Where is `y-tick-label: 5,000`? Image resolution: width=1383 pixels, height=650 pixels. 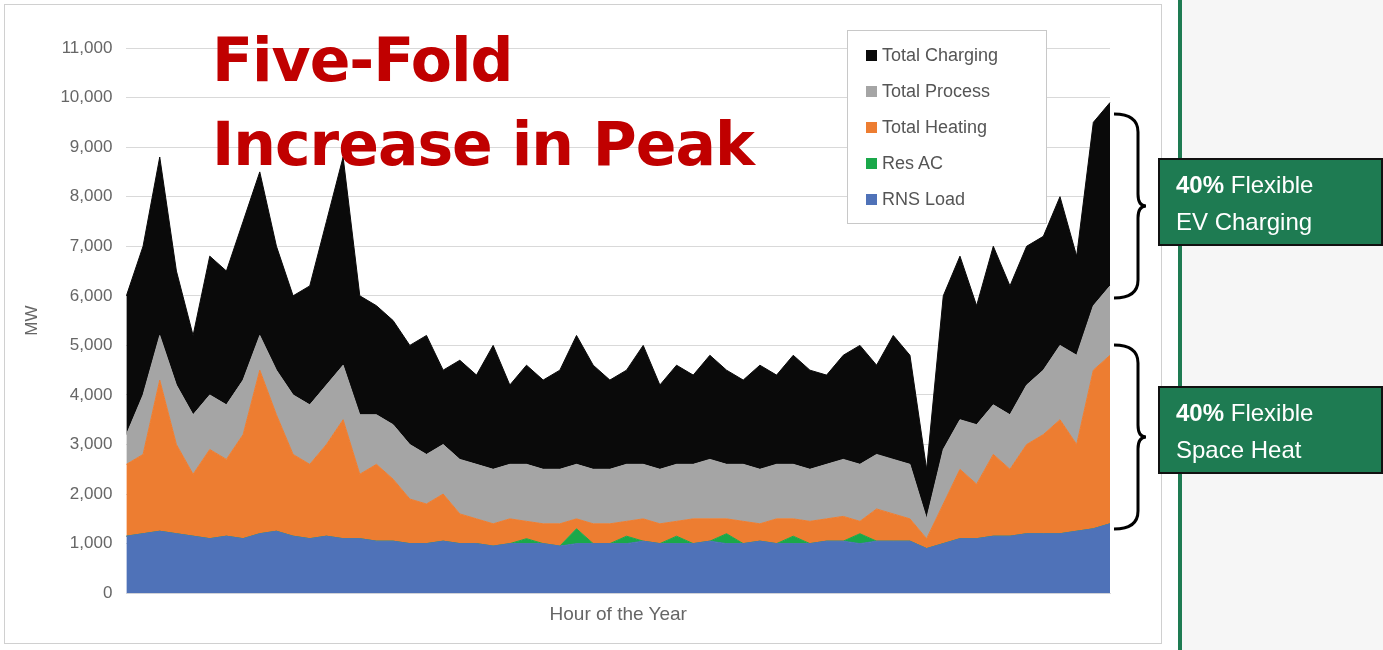
y-tick-label: 5,000 is located at coordinates (91, 345).